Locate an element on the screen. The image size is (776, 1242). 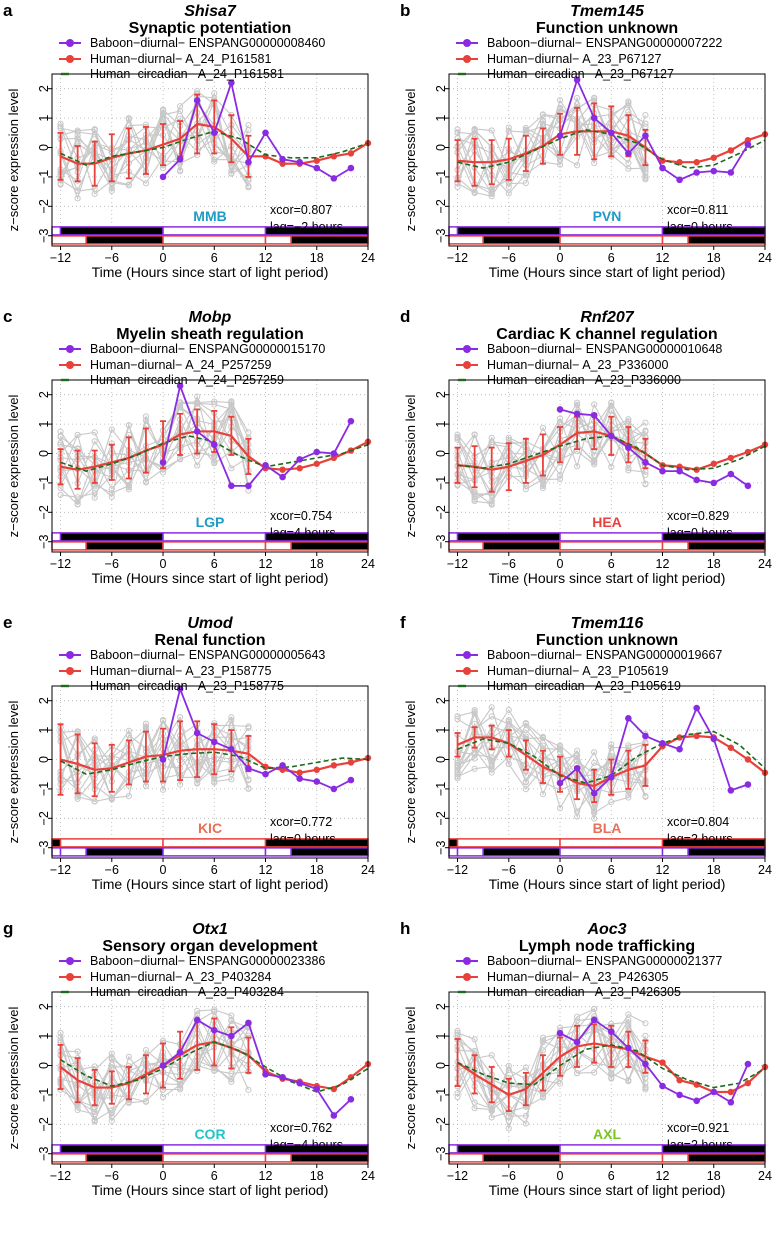
legend-label: Human−diurnal− A_23_P403284 is located at coordinates (180, 977).